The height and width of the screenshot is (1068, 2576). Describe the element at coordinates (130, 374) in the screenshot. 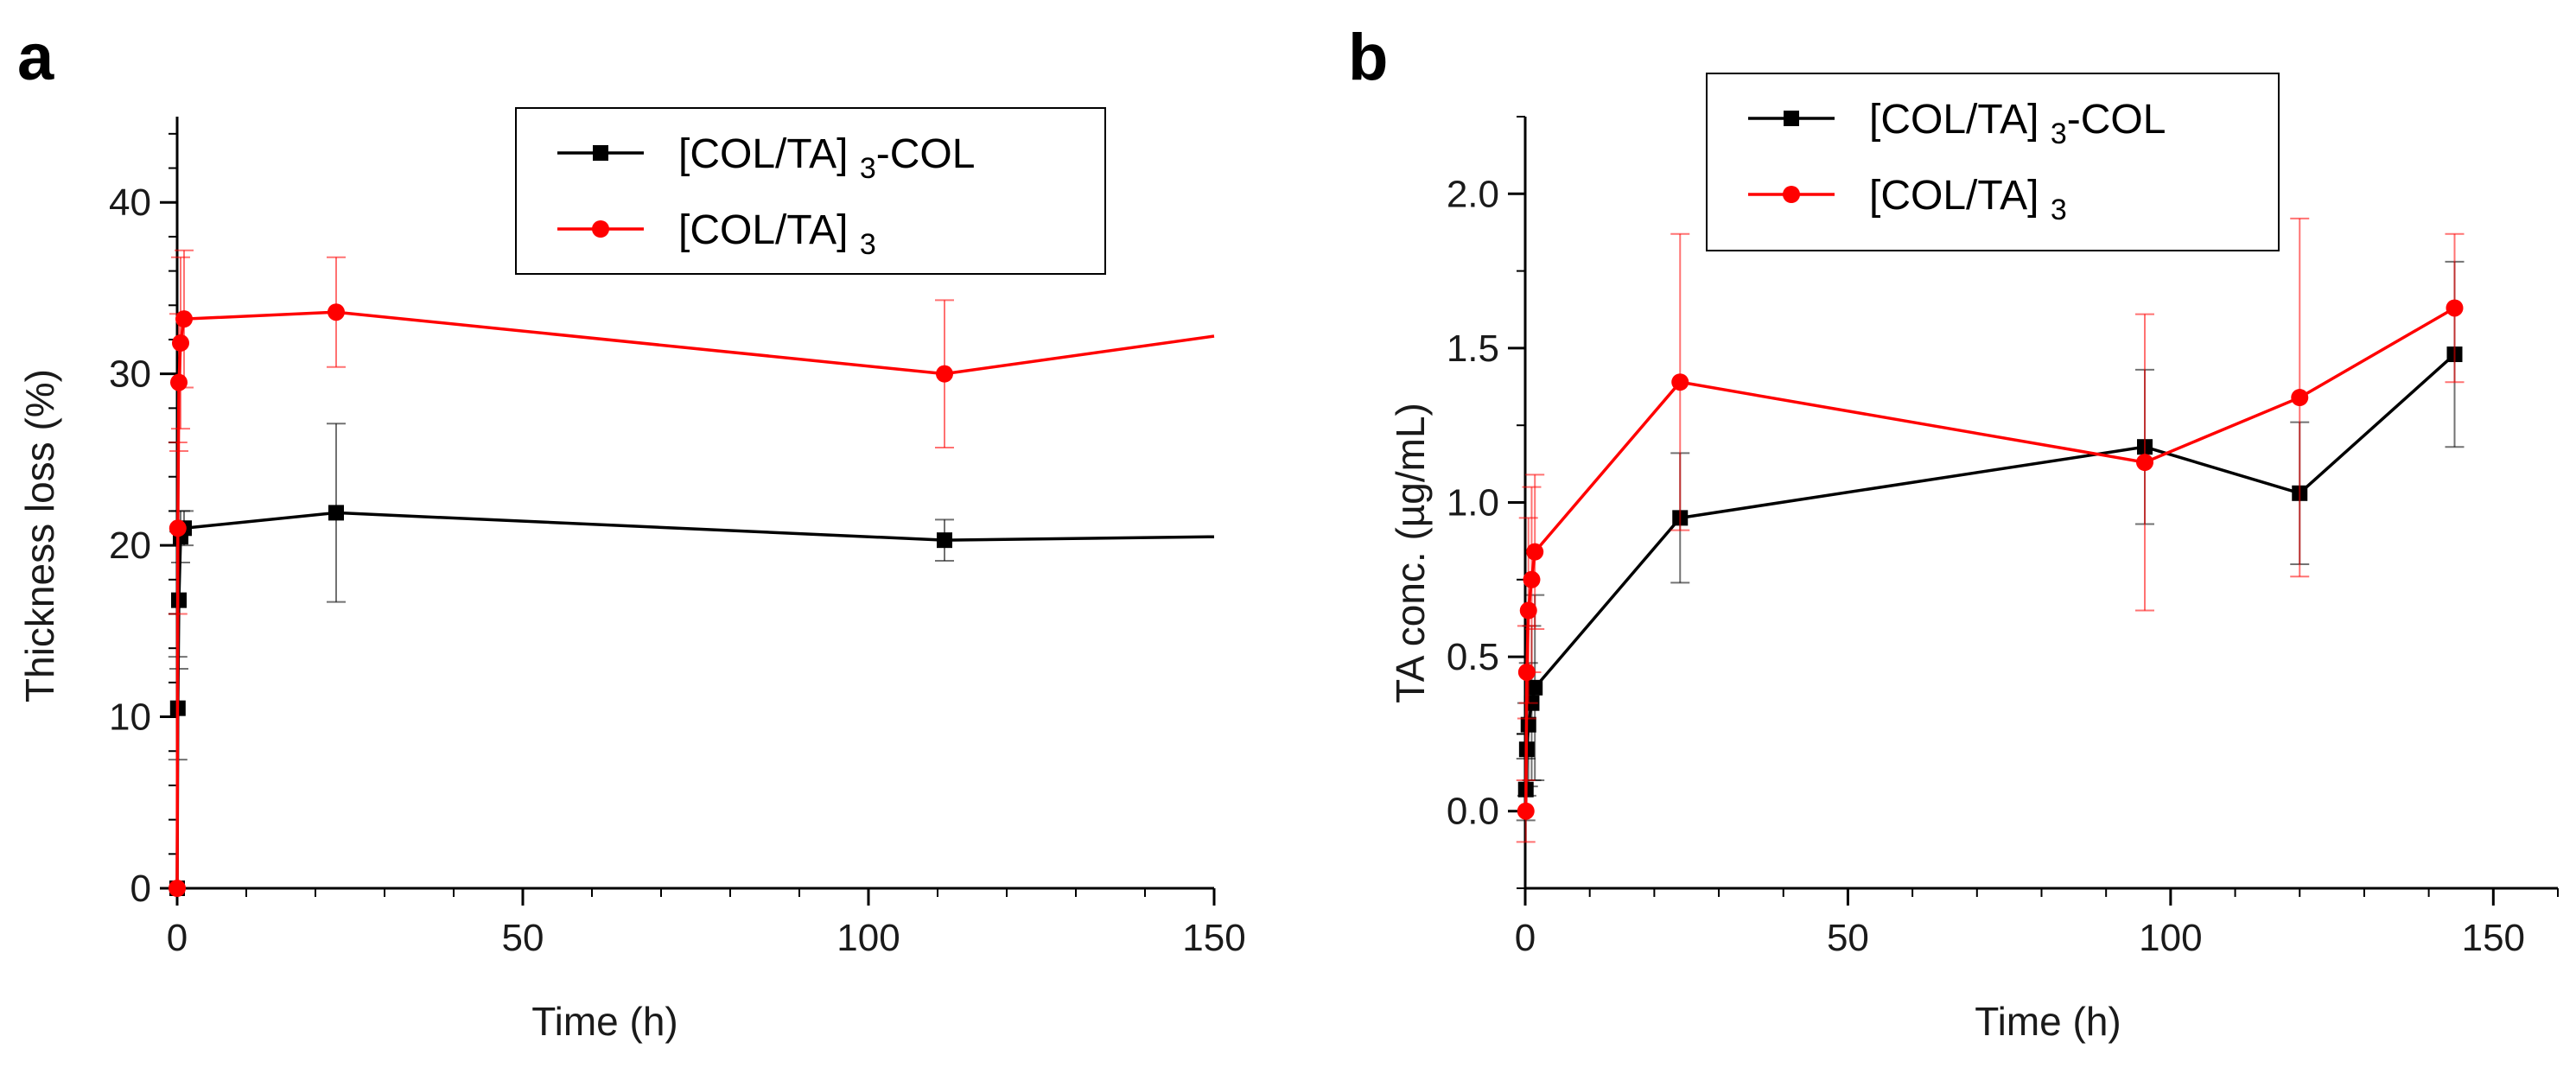

I see `panel-a-y-tick-label: 30` at that location.